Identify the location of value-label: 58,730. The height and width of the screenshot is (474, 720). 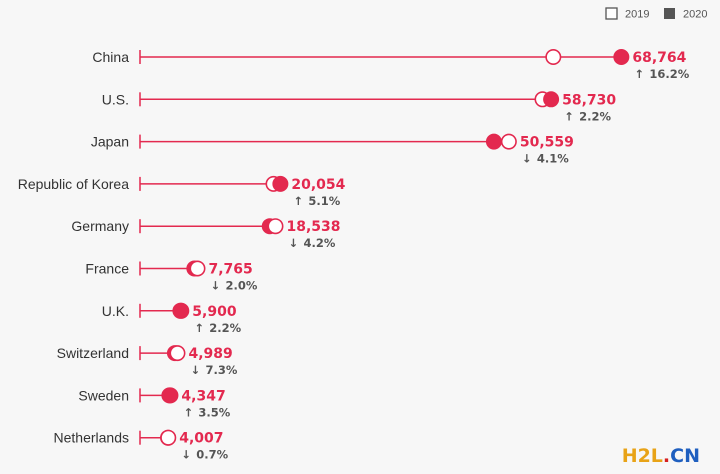
(589, 100).